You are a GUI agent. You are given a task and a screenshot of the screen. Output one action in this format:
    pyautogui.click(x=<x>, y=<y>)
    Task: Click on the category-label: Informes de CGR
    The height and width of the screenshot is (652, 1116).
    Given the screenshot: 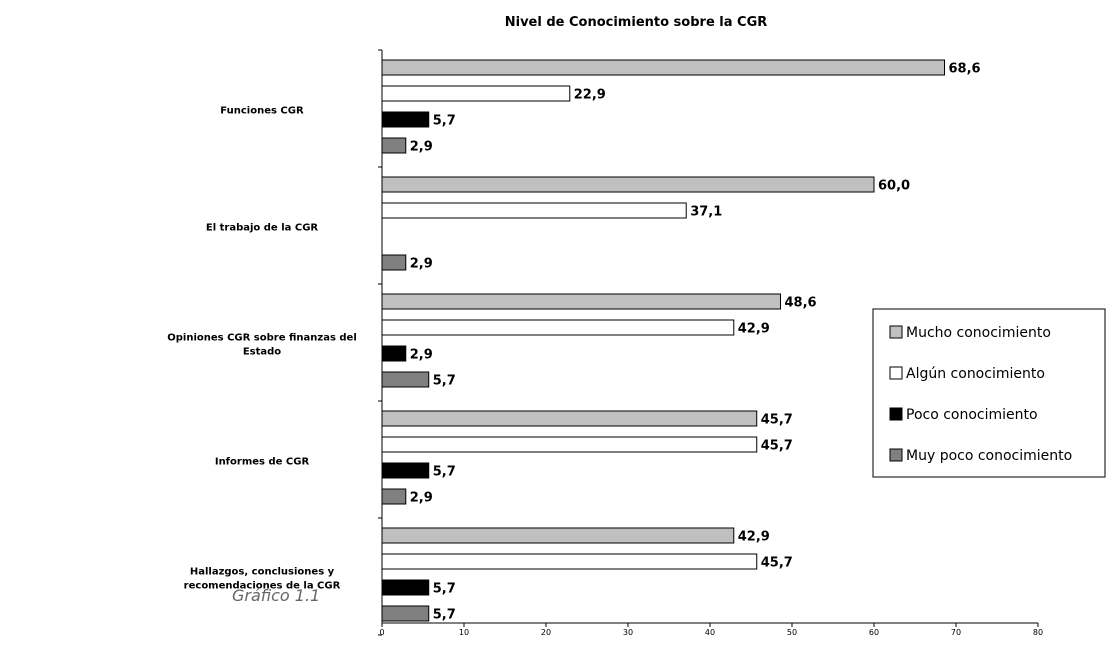 What is the action you would take?
    pyautogui.click(x=262, y=462)
    